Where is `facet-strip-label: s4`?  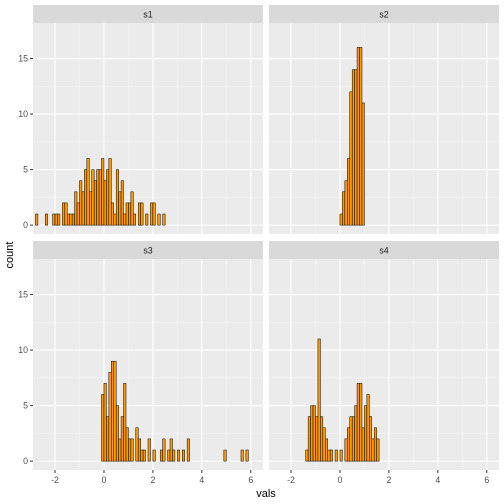 facet-strip-label: s4 is located at coordinates (383, 251).